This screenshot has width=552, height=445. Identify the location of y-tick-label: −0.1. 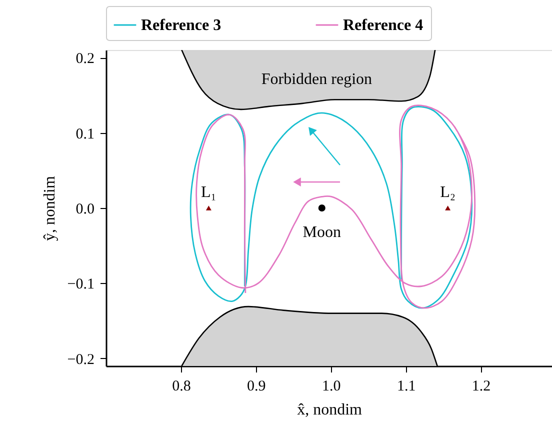
(80, 284).